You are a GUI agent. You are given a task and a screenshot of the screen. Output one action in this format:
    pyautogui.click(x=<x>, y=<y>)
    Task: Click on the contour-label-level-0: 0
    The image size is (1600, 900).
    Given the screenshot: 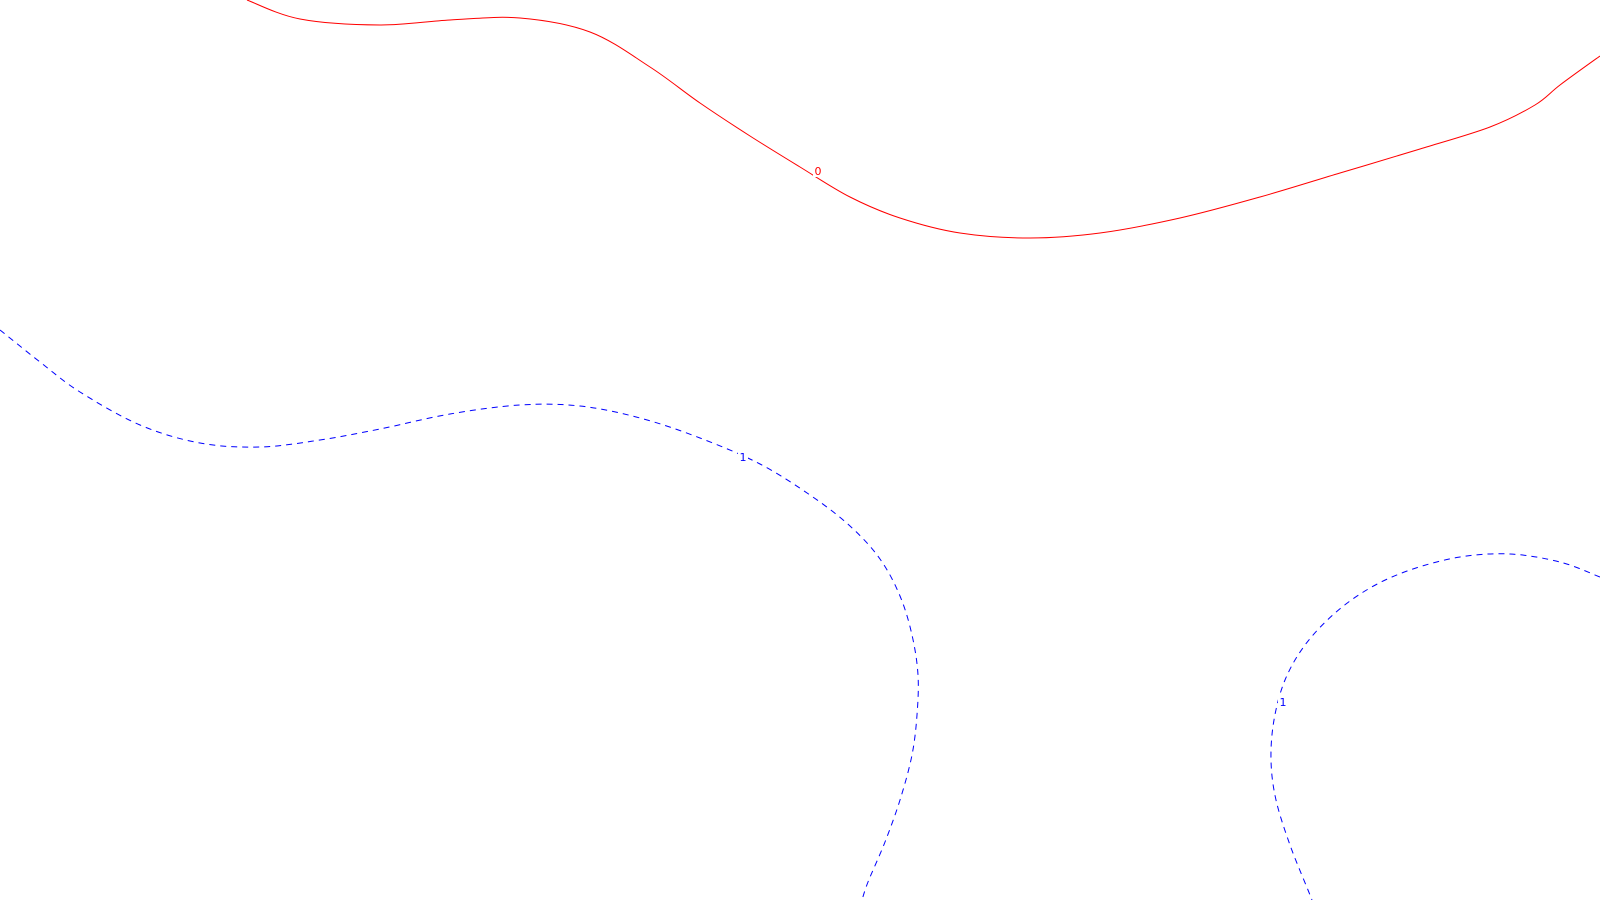 What is the action you would take?
    pyautogui.click(x=818, y=171)
    